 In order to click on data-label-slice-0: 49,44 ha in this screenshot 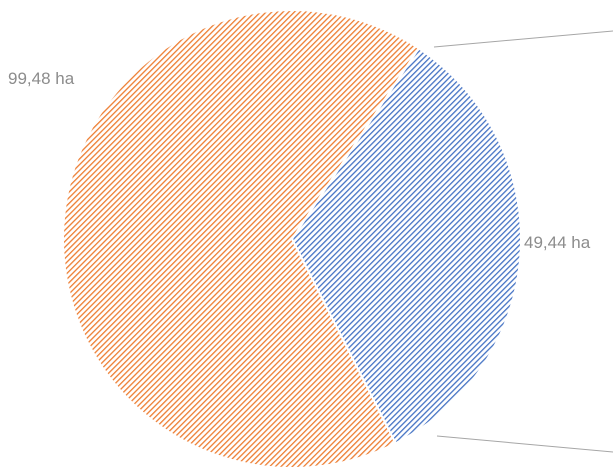, I will do `click(557, 242)`.